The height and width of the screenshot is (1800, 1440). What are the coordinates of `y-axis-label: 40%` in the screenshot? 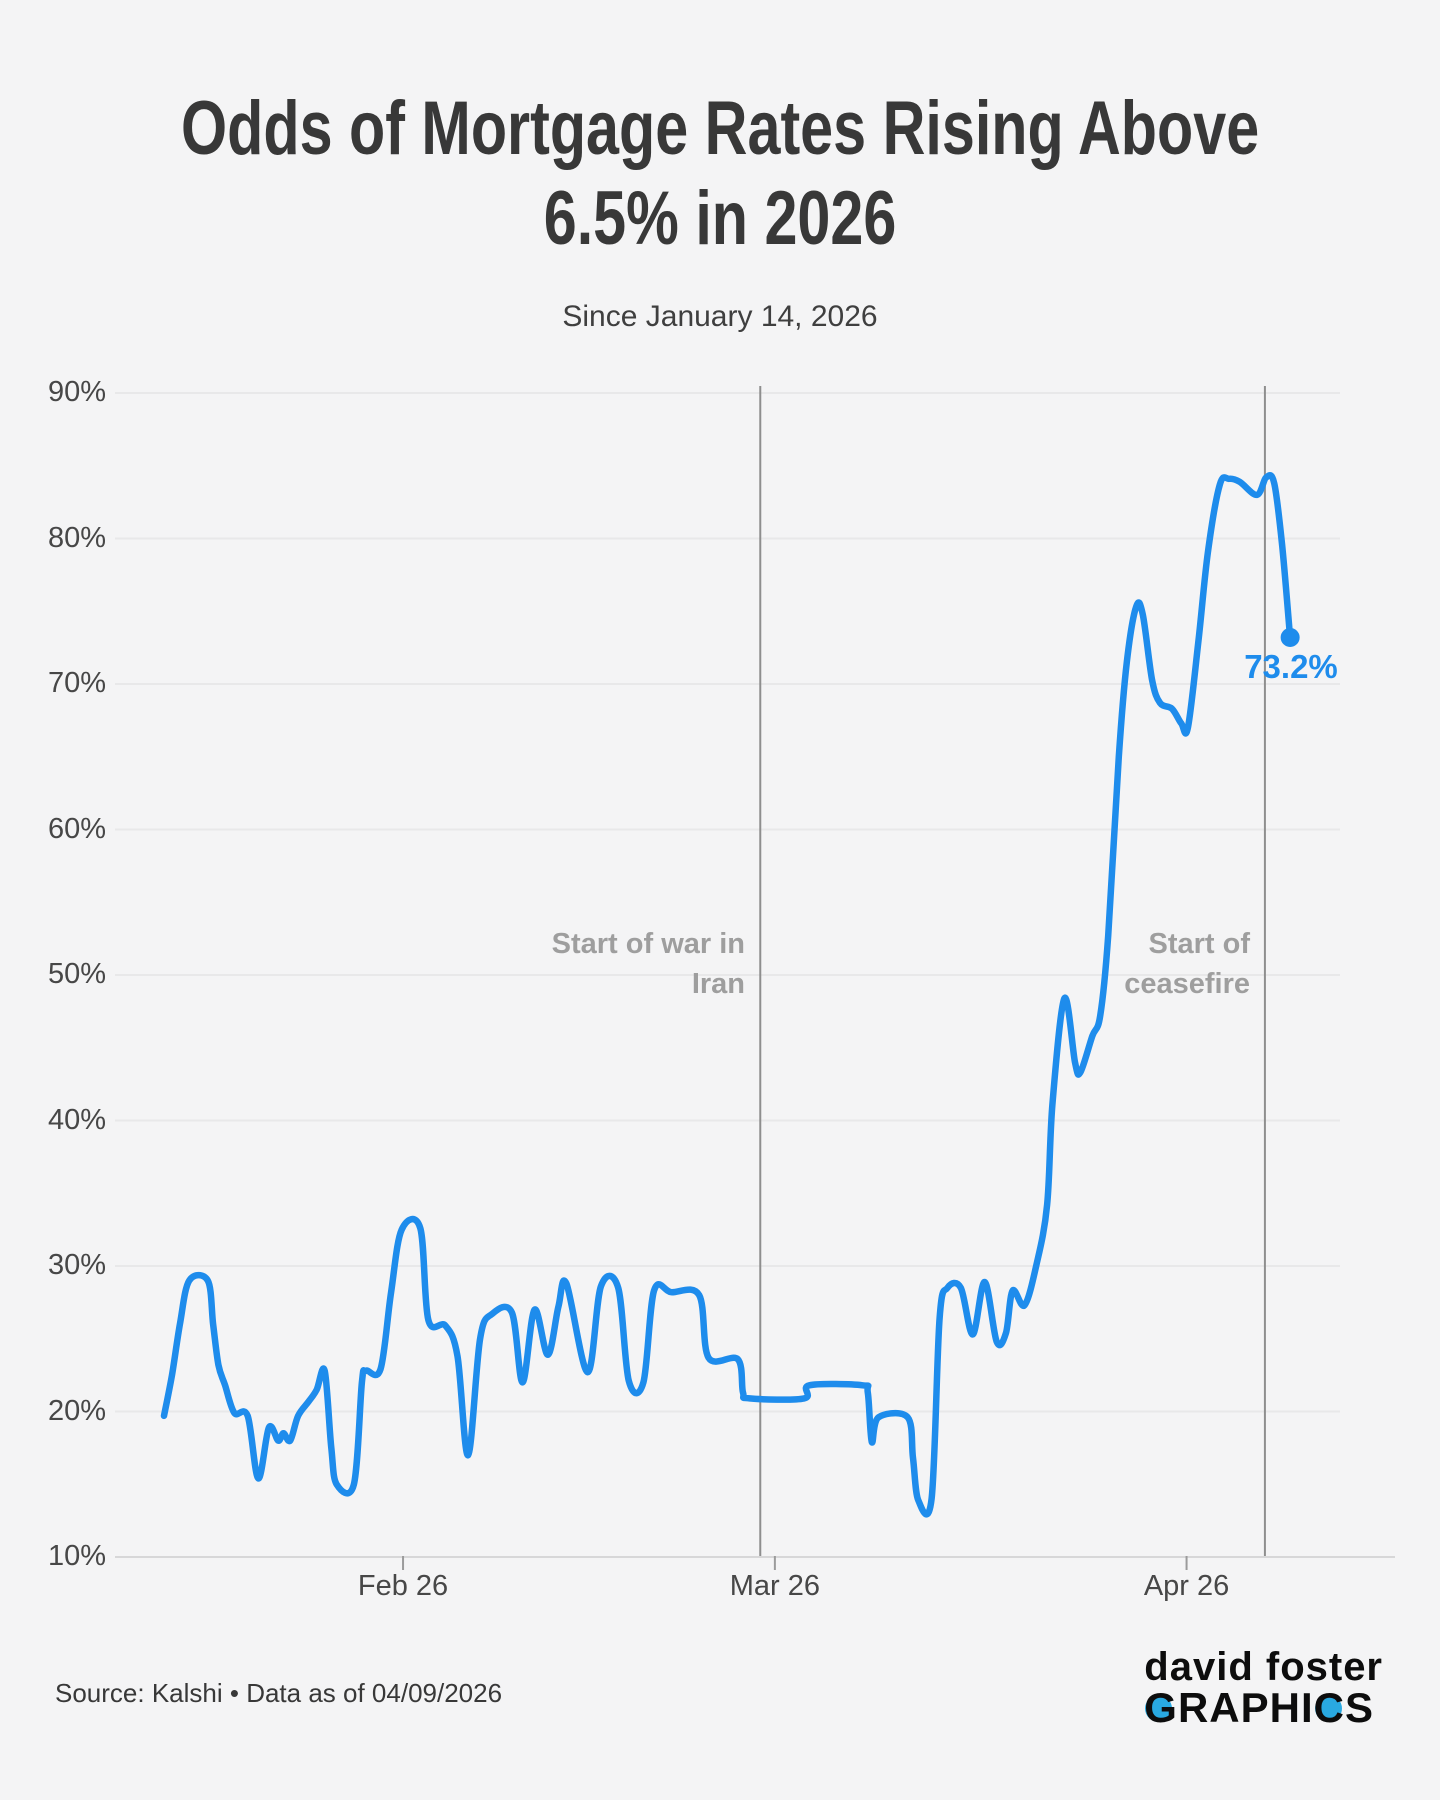 It's located at (76, 1119).